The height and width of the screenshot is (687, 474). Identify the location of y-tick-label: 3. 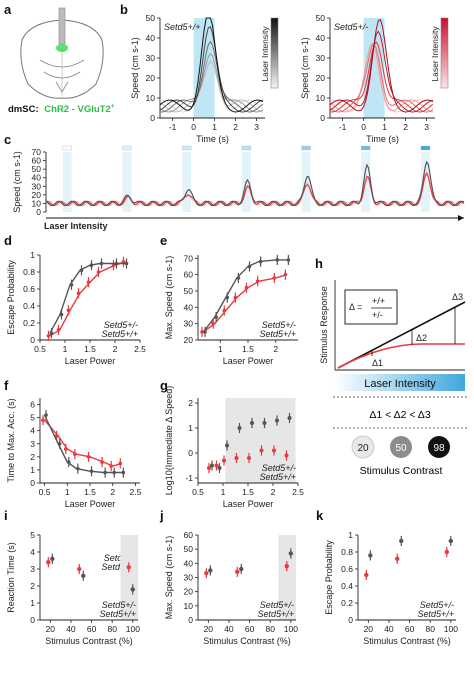
(32, 444).